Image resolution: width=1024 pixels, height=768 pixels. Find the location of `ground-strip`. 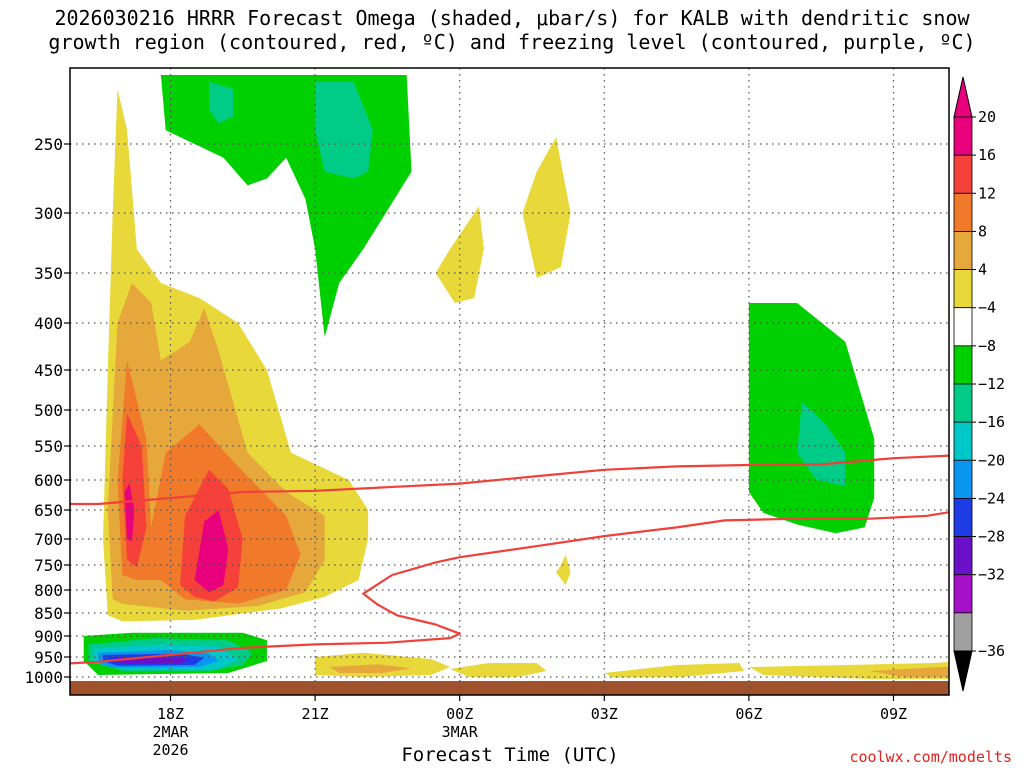

ground-strip is located at coordinates (509, 688).